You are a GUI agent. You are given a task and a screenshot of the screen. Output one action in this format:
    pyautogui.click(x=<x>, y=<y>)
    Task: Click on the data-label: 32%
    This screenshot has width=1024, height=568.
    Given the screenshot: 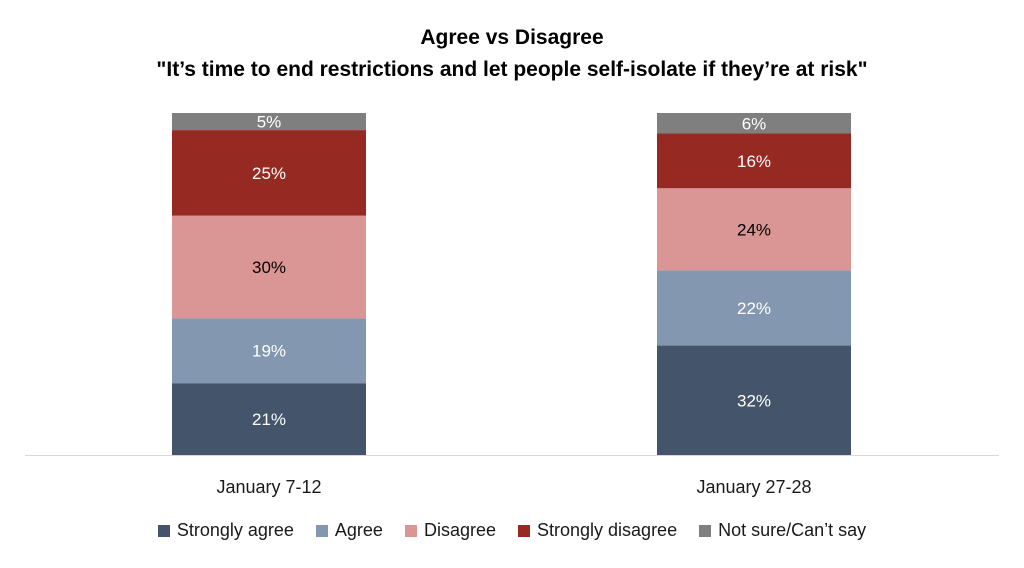 What is the action you would take?
    pyautogui.click(x=754, y=400)
    